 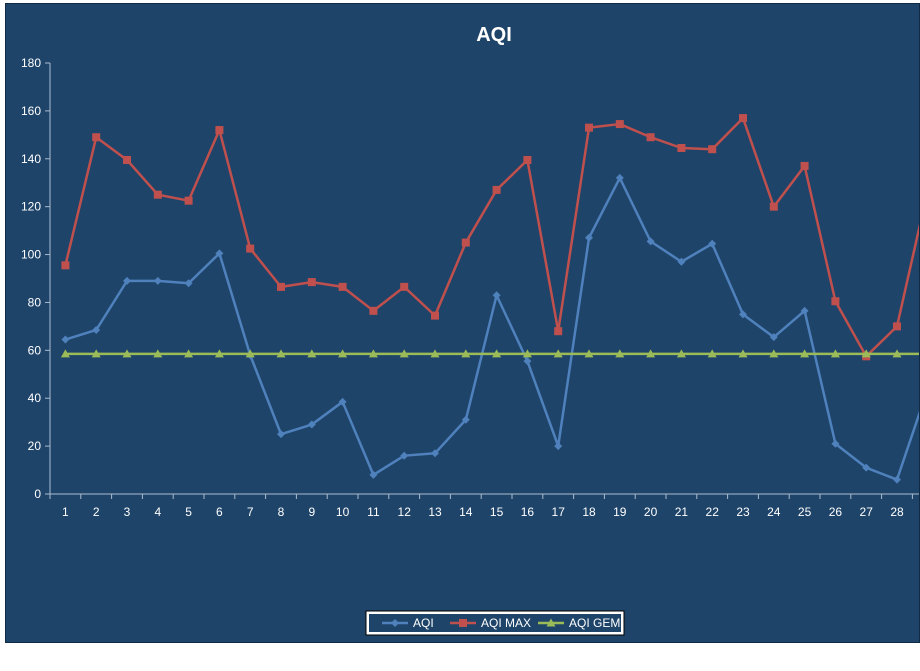 What do you see at coordinates (31, 207) in the screenshot?
I see `y-tick-label: 120` at bounding box center [31, 207].